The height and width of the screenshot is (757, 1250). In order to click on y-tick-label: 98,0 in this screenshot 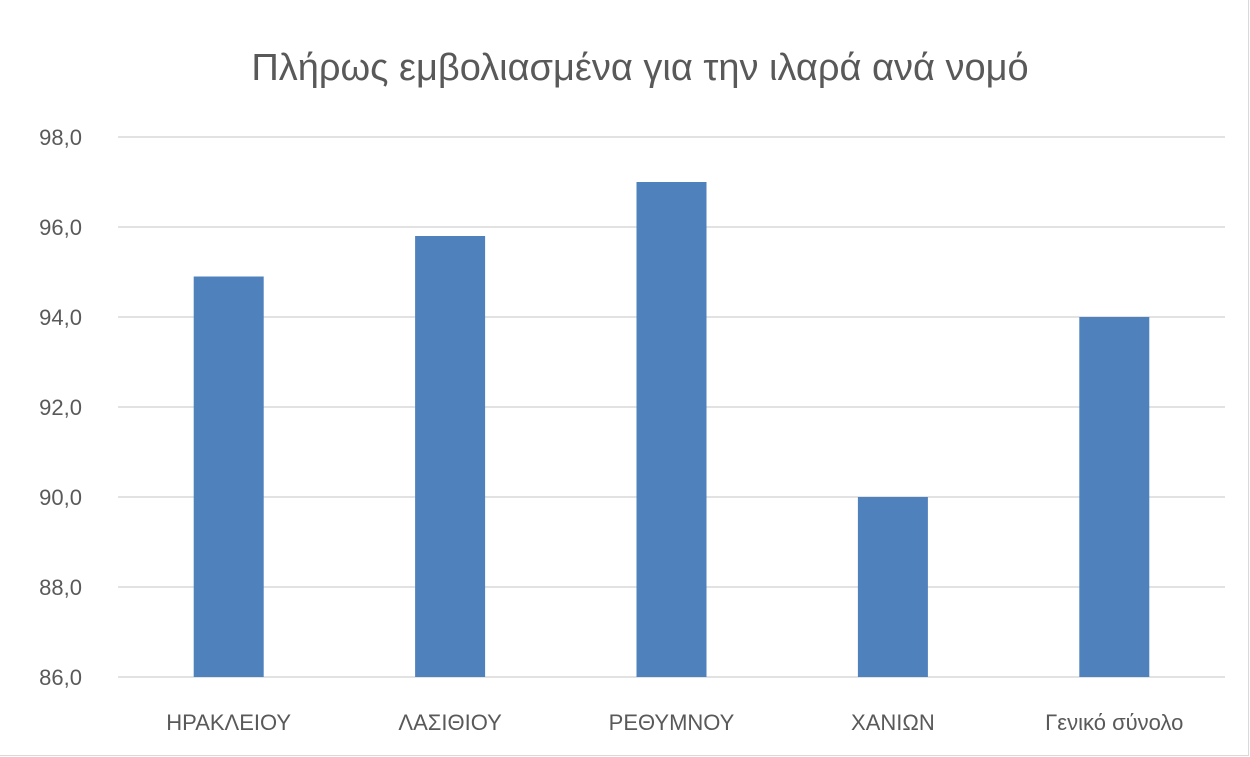, I will do `click(60, 137)`.